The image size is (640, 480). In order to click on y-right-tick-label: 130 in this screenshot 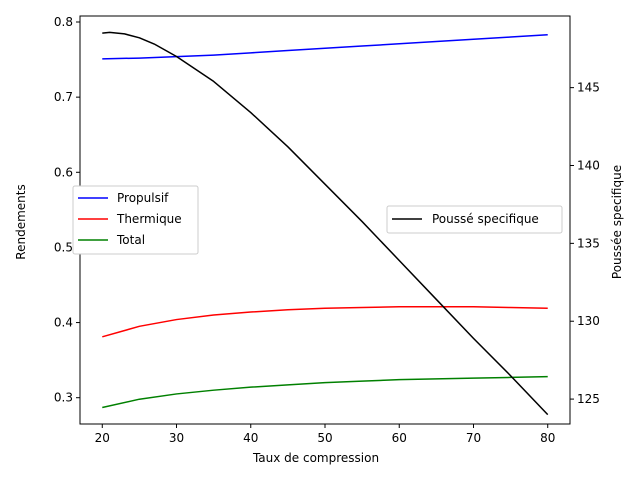, I will do `click(588, 321)`.